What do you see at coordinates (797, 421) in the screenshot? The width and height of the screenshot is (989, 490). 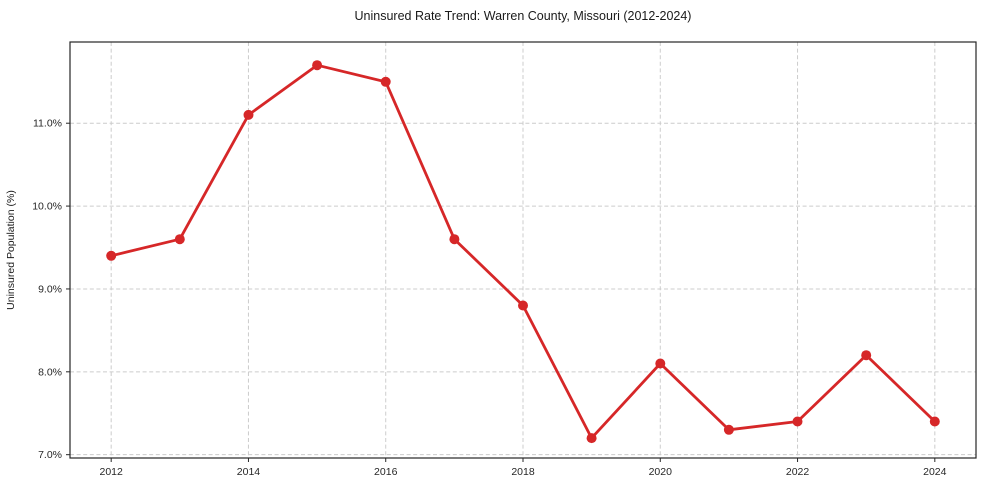 I see `data-point-2022` at bounding box center [797, 421].